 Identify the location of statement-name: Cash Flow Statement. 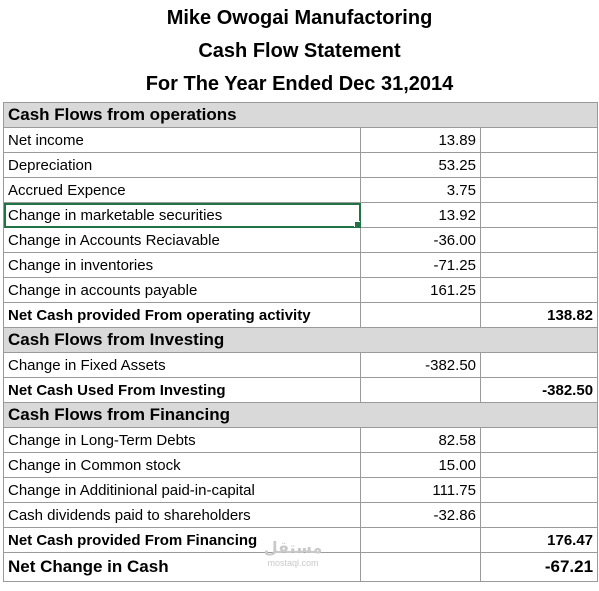
(299, 51).